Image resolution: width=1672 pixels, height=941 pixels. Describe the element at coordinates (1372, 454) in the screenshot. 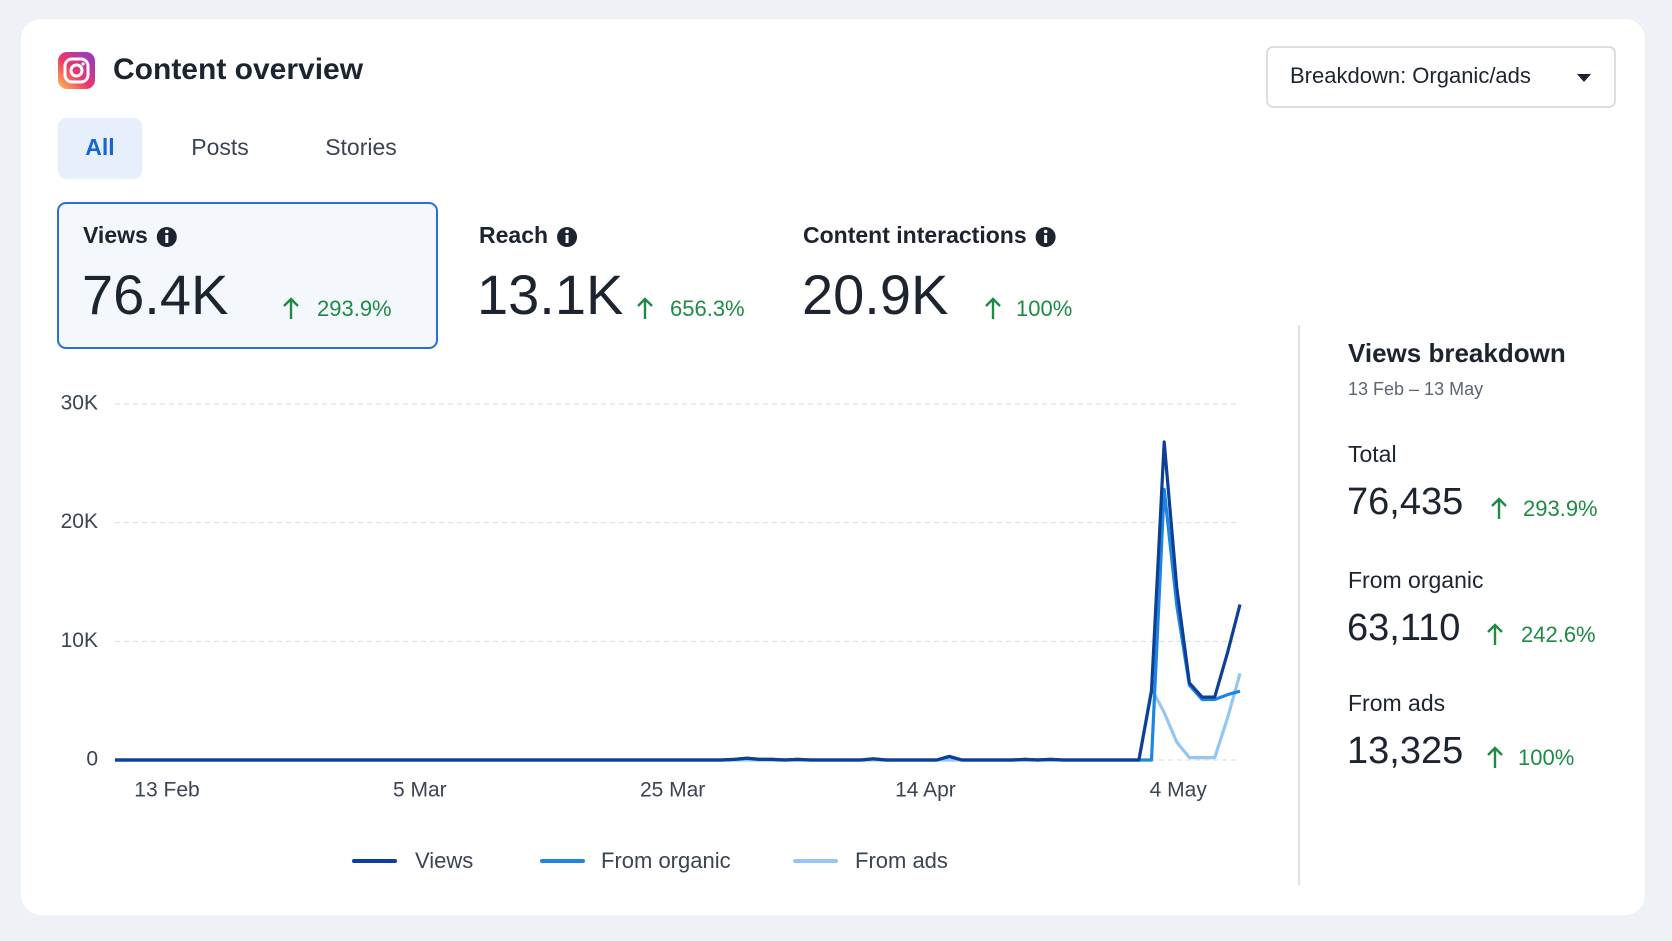

I see `breakdown-label: Total` at that location.